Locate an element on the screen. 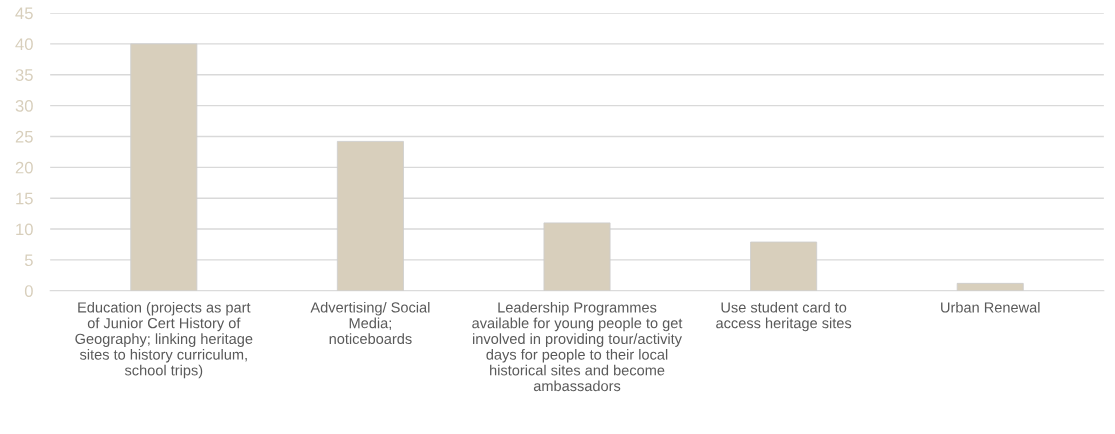 This screenshot has width=1115, height=434. y-tick-label: 30 is located at coordinates (24, 106).